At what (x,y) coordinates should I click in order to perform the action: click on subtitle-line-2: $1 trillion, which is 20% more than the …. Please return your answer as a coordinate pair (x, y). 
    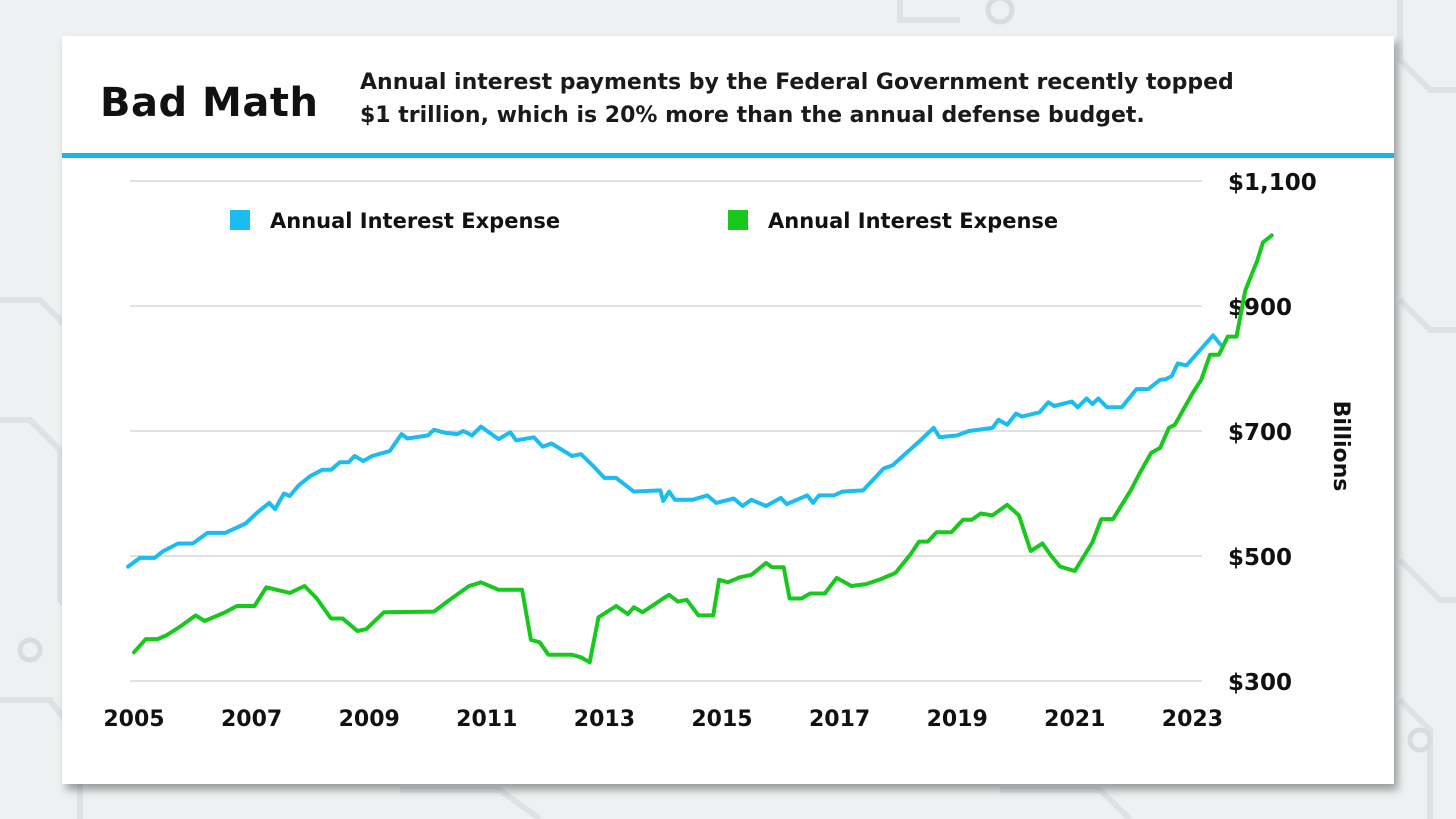
    Looking at the image, I should click on (752, 115).